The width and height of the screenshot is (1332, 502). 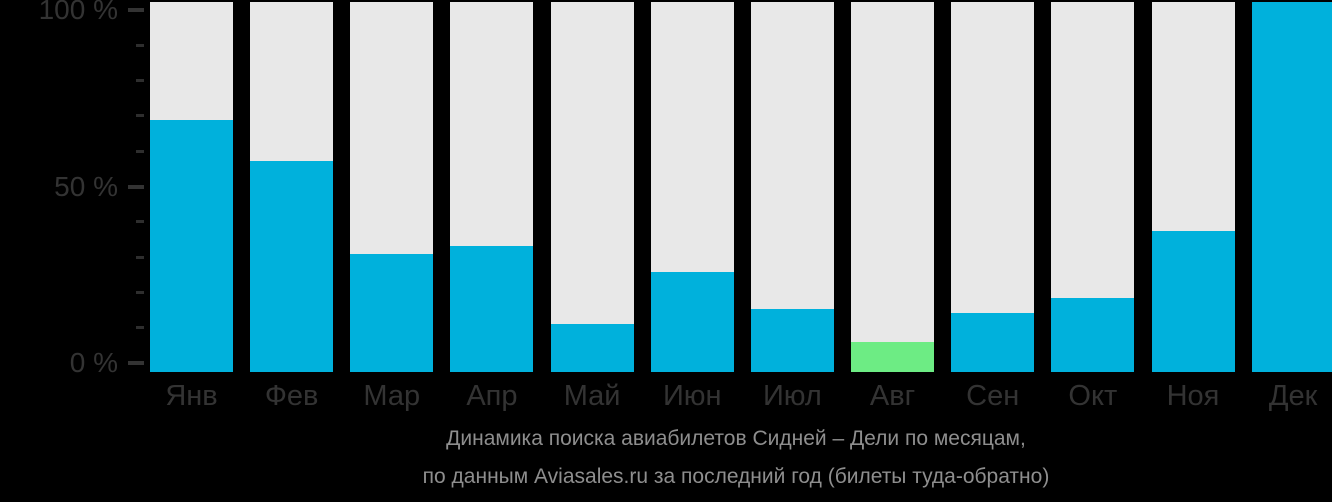 What do you see at coordinates (492, 396) in the screenshot?
I see `month-label: Апр` at bounding box center [492, 396].